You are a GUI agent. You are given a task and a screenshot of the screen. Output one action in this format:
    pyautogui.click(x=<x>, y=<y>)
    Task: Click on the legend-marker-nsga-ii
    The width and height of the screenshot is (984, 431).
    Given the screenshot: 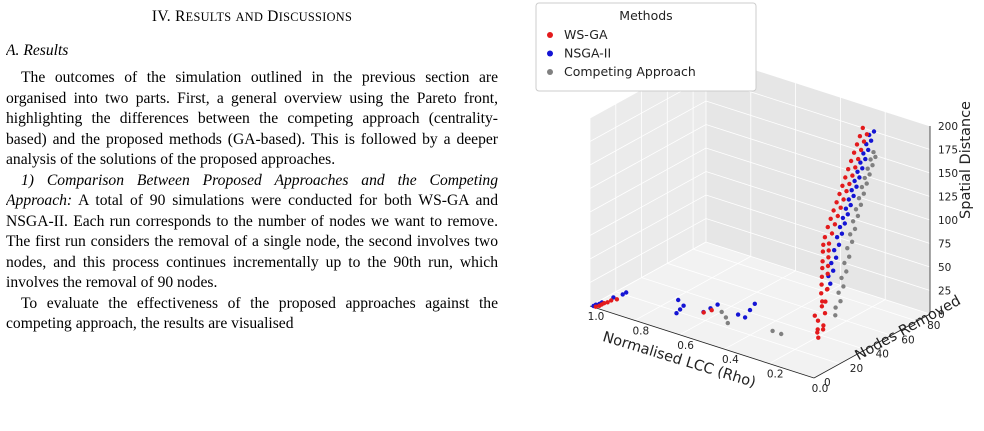 What is the action you would take?
    pyautogui.click(x=550, y=53)
    